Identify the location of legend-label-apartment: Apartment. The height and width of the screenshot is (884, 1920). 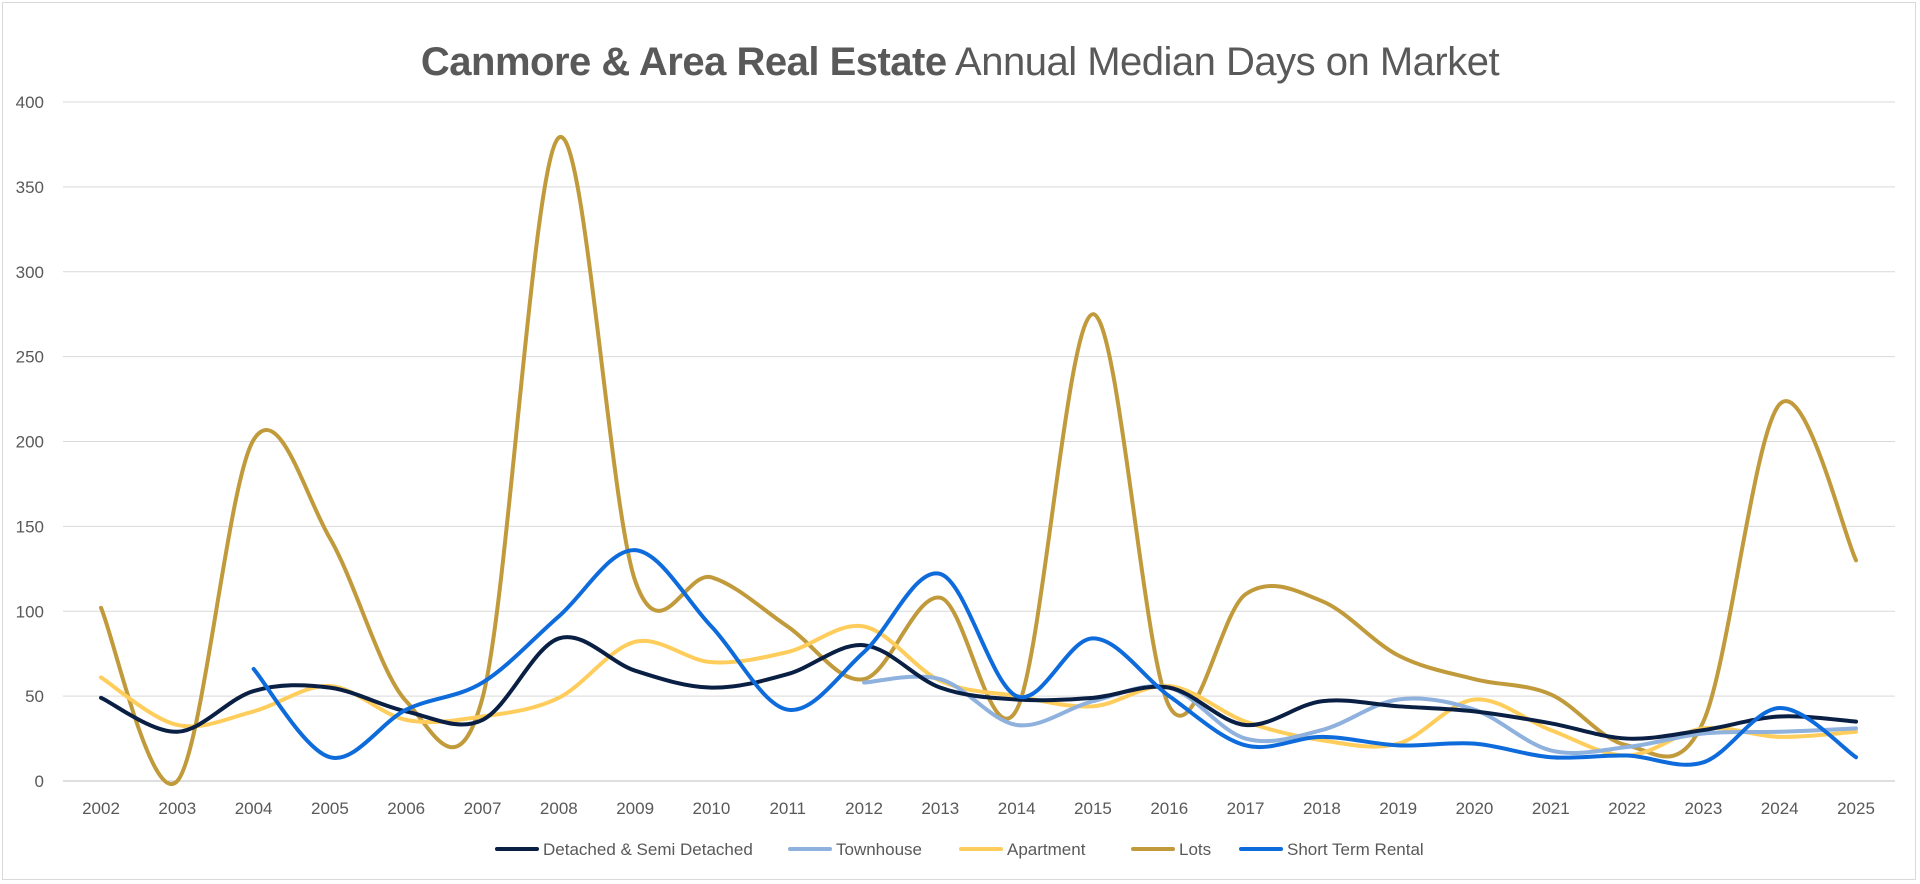
(1046, 849).